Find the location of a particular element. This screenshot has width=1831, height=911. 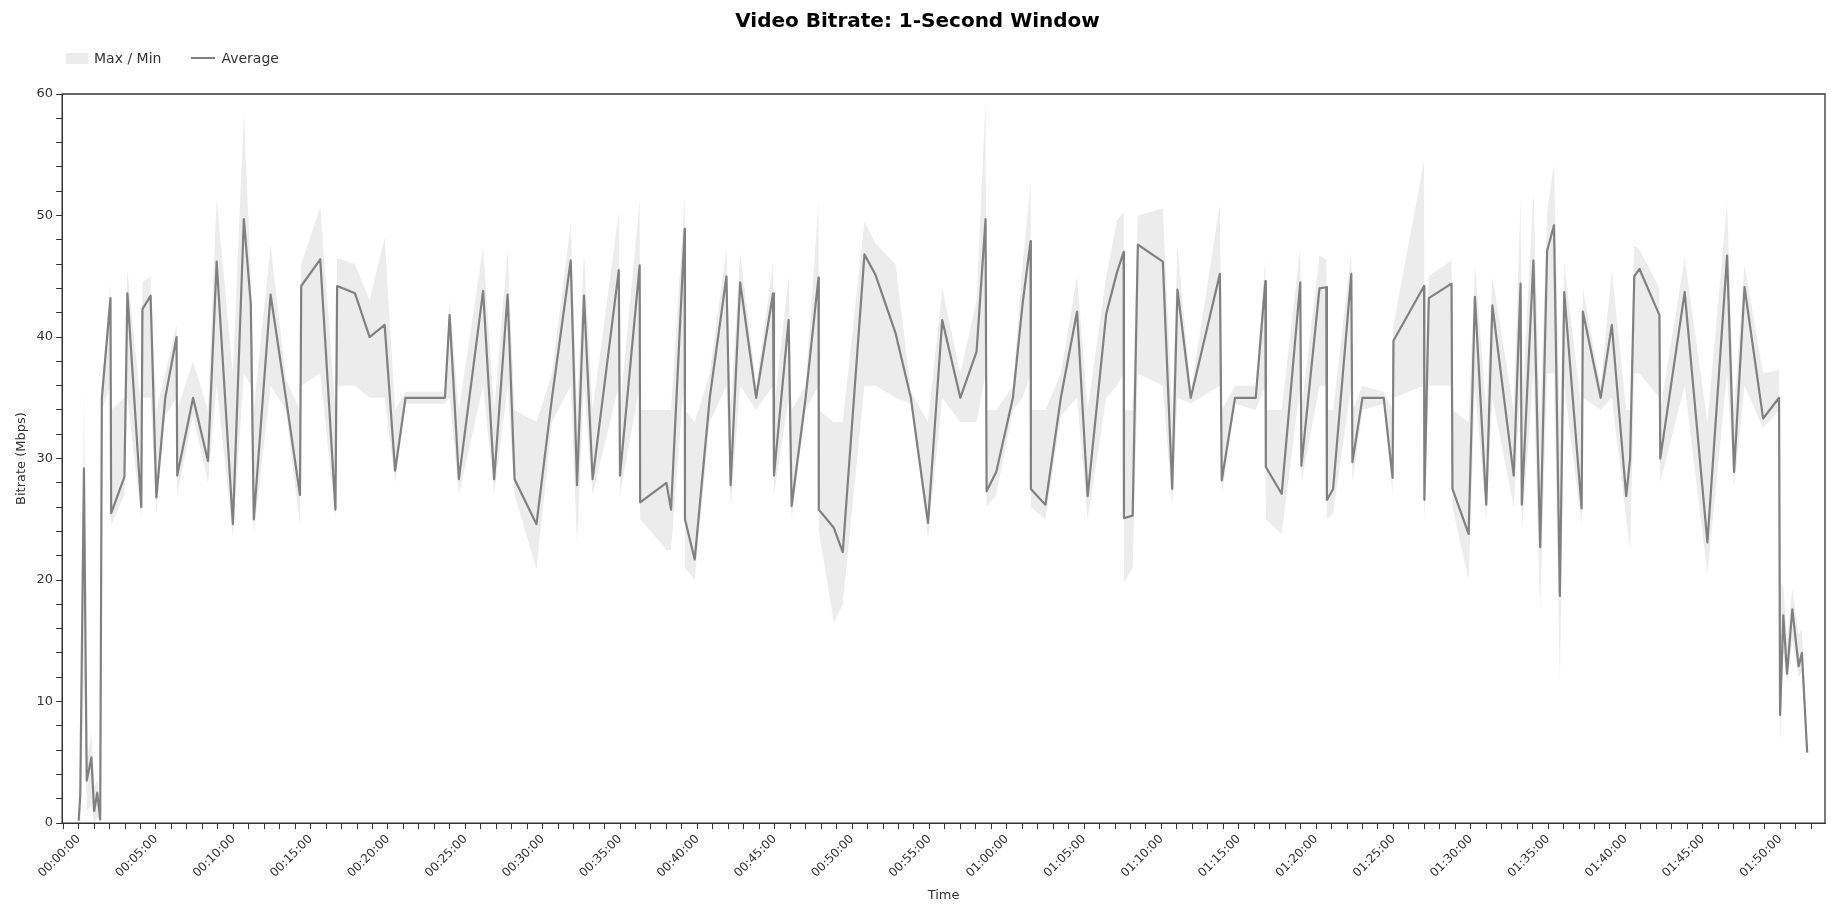

chart-title: Video Bitrate: 1-Second Window is located at coordinates (917, 20).